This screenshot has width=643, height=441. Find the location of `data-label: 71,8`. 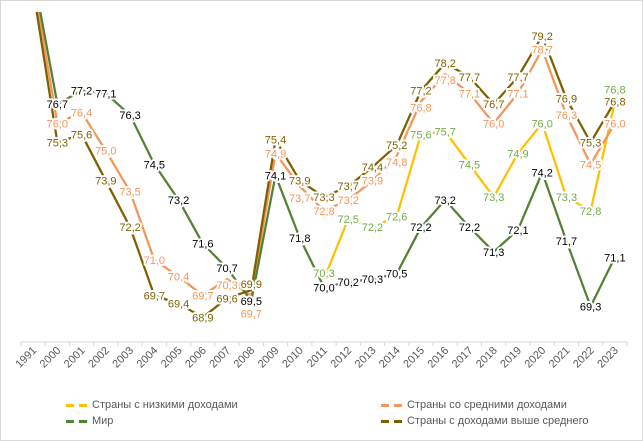

data-label: 71,8 is located at coordinates (299, 239).